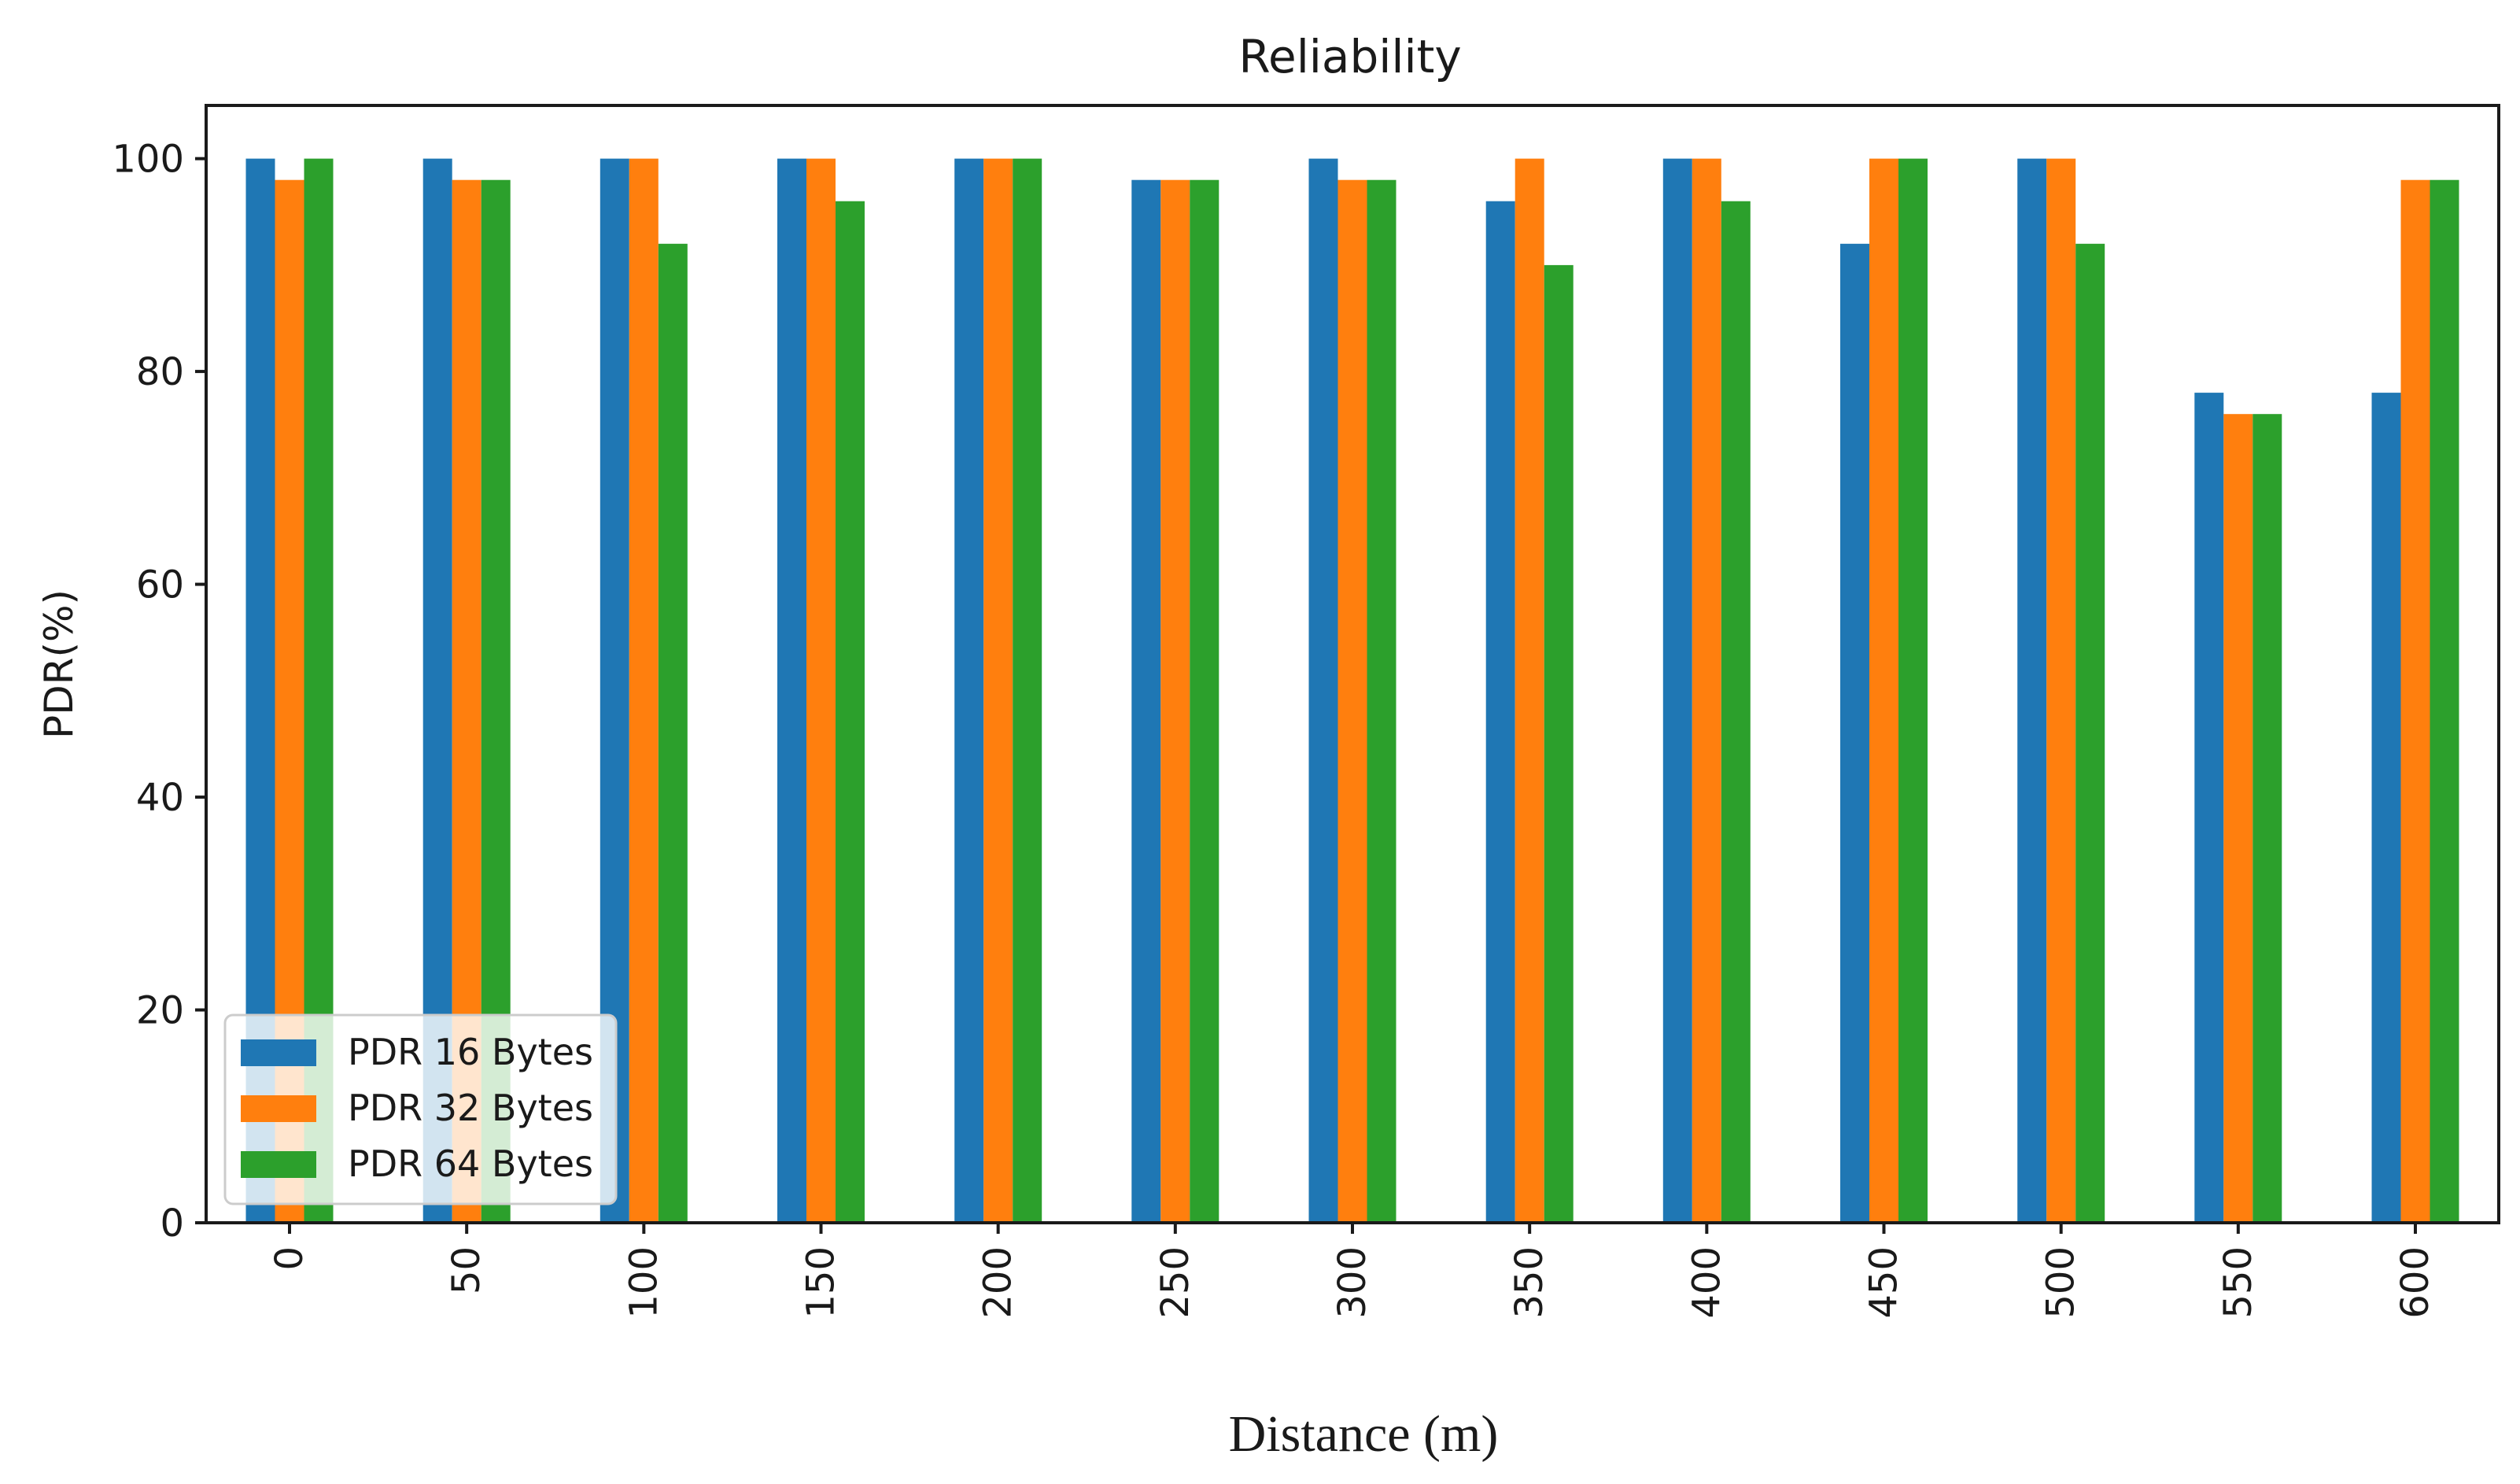 This screenshot has width=2520, height=1484. I want to click on legend-label-1: PDR 16 Bytes, so click(470, 1052).